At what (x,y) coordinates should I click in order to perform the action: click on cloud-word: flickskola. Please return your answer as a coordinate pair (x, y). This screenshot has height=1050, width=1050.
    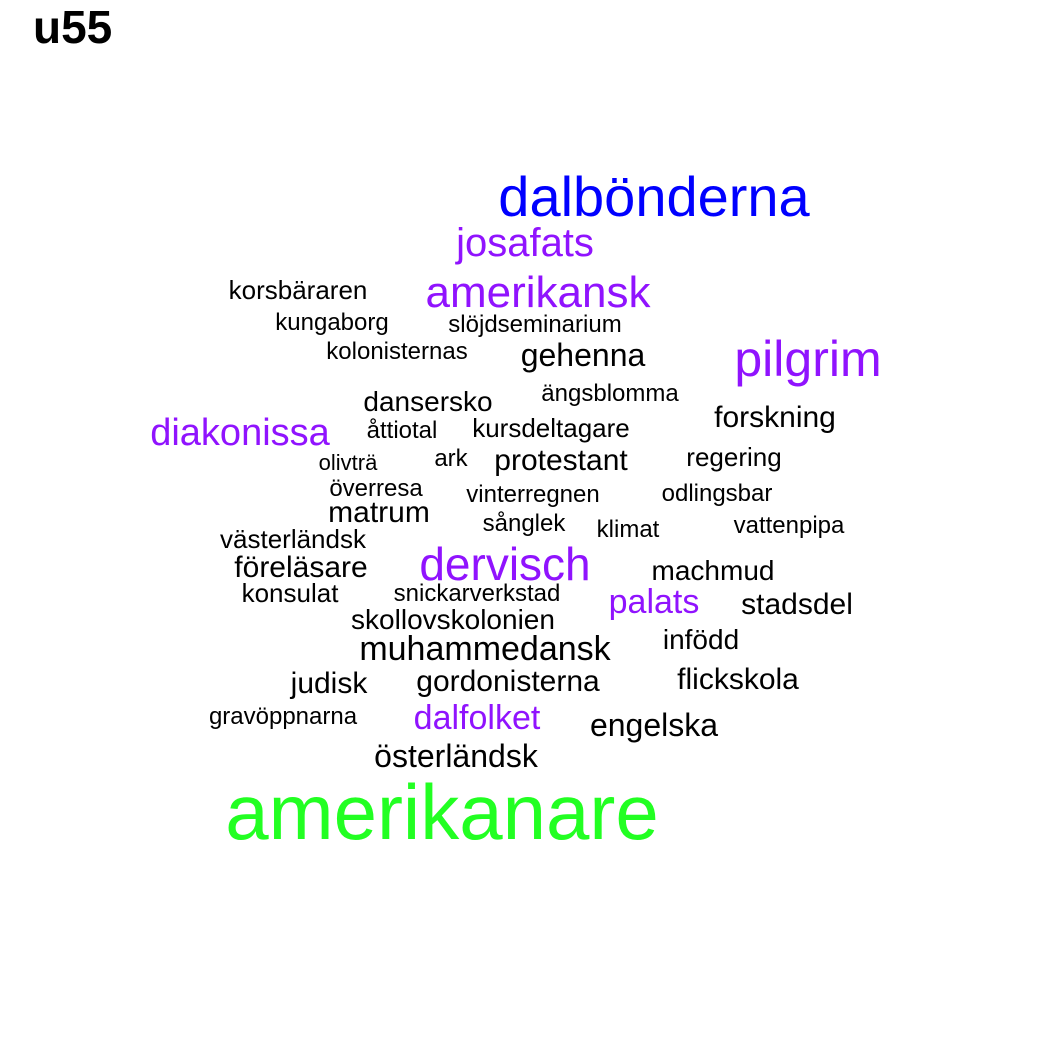
    Looking at the image, I should click on (738, 679).